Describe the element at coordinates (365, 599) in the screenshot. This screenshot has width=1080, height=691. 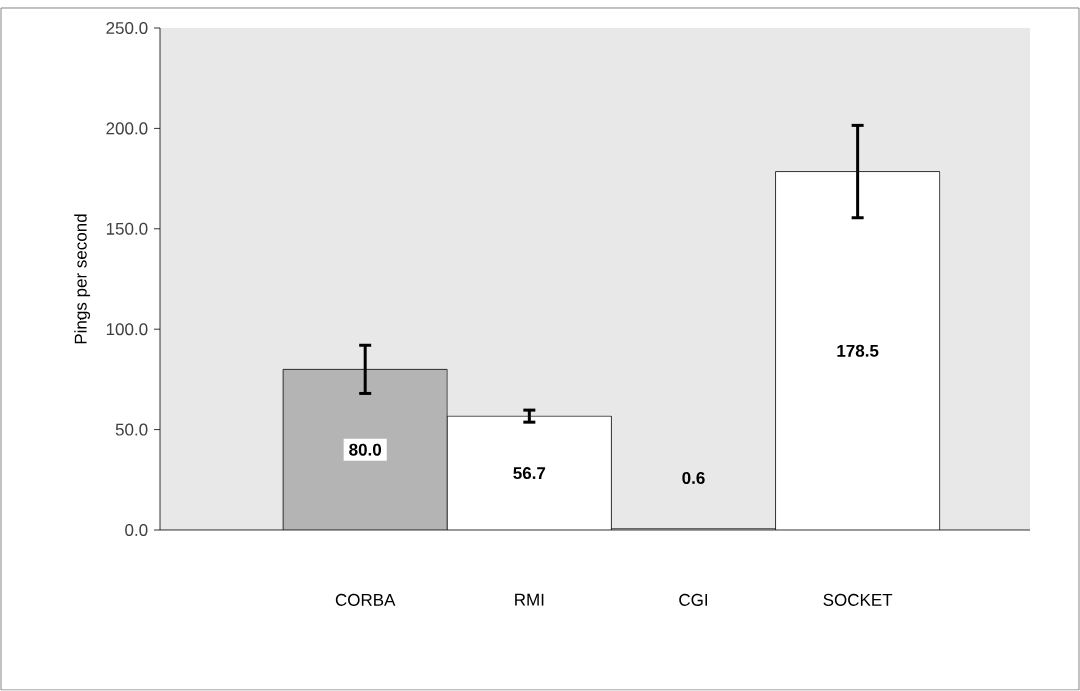
I see `x-tick-label: CORBA` at that location.